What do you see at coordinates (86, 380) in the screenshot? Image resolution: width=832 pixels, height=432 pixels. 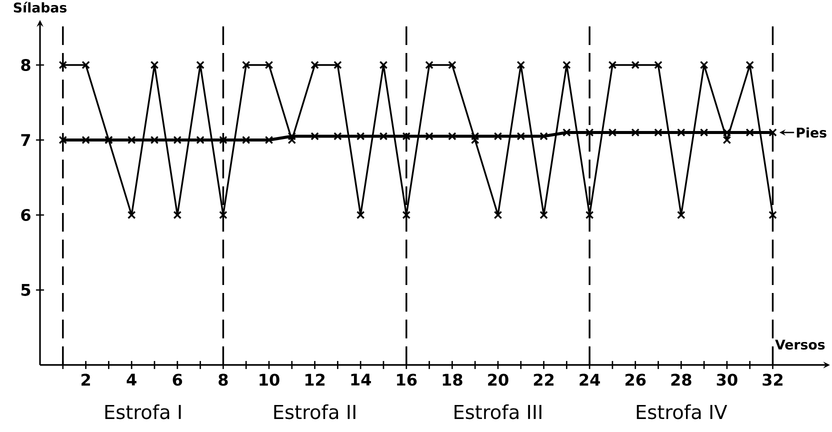 I see `x-tick-label: 2` at bounding box center [86, 380].